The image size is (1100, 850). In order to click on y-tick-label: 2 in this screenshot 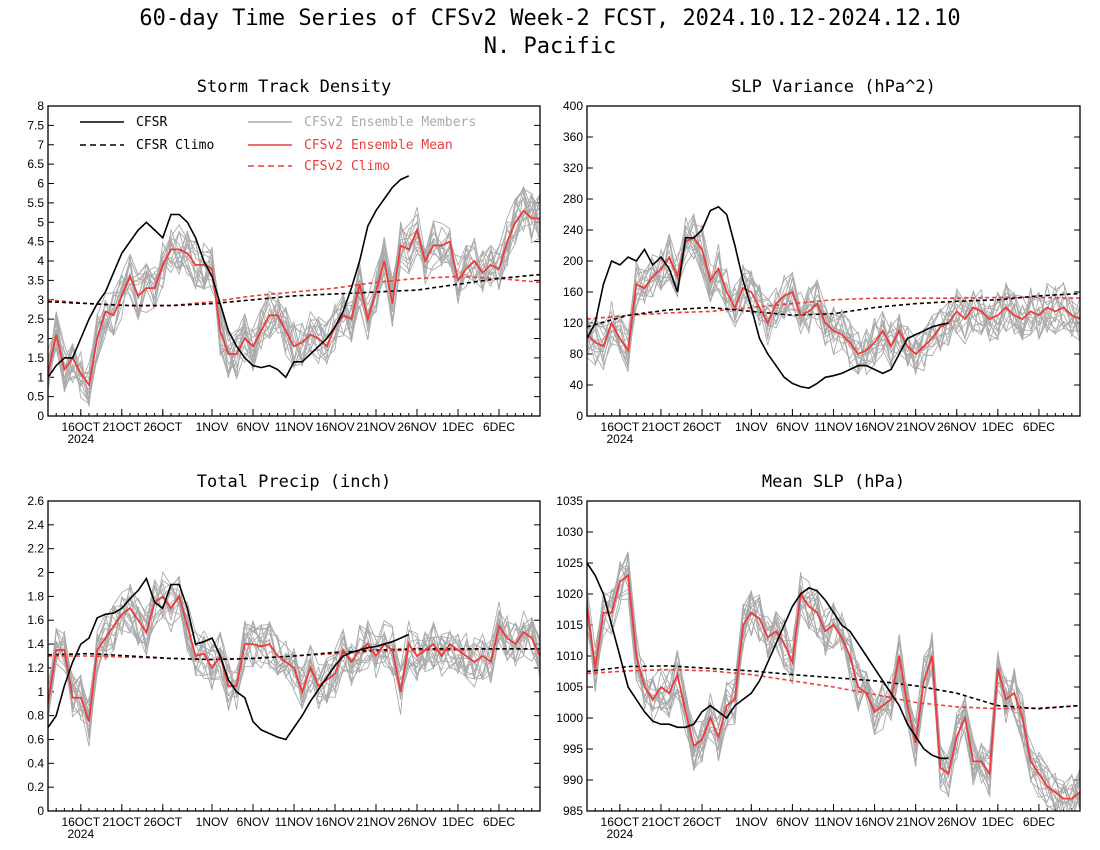, I will do `click(40, 573)`.